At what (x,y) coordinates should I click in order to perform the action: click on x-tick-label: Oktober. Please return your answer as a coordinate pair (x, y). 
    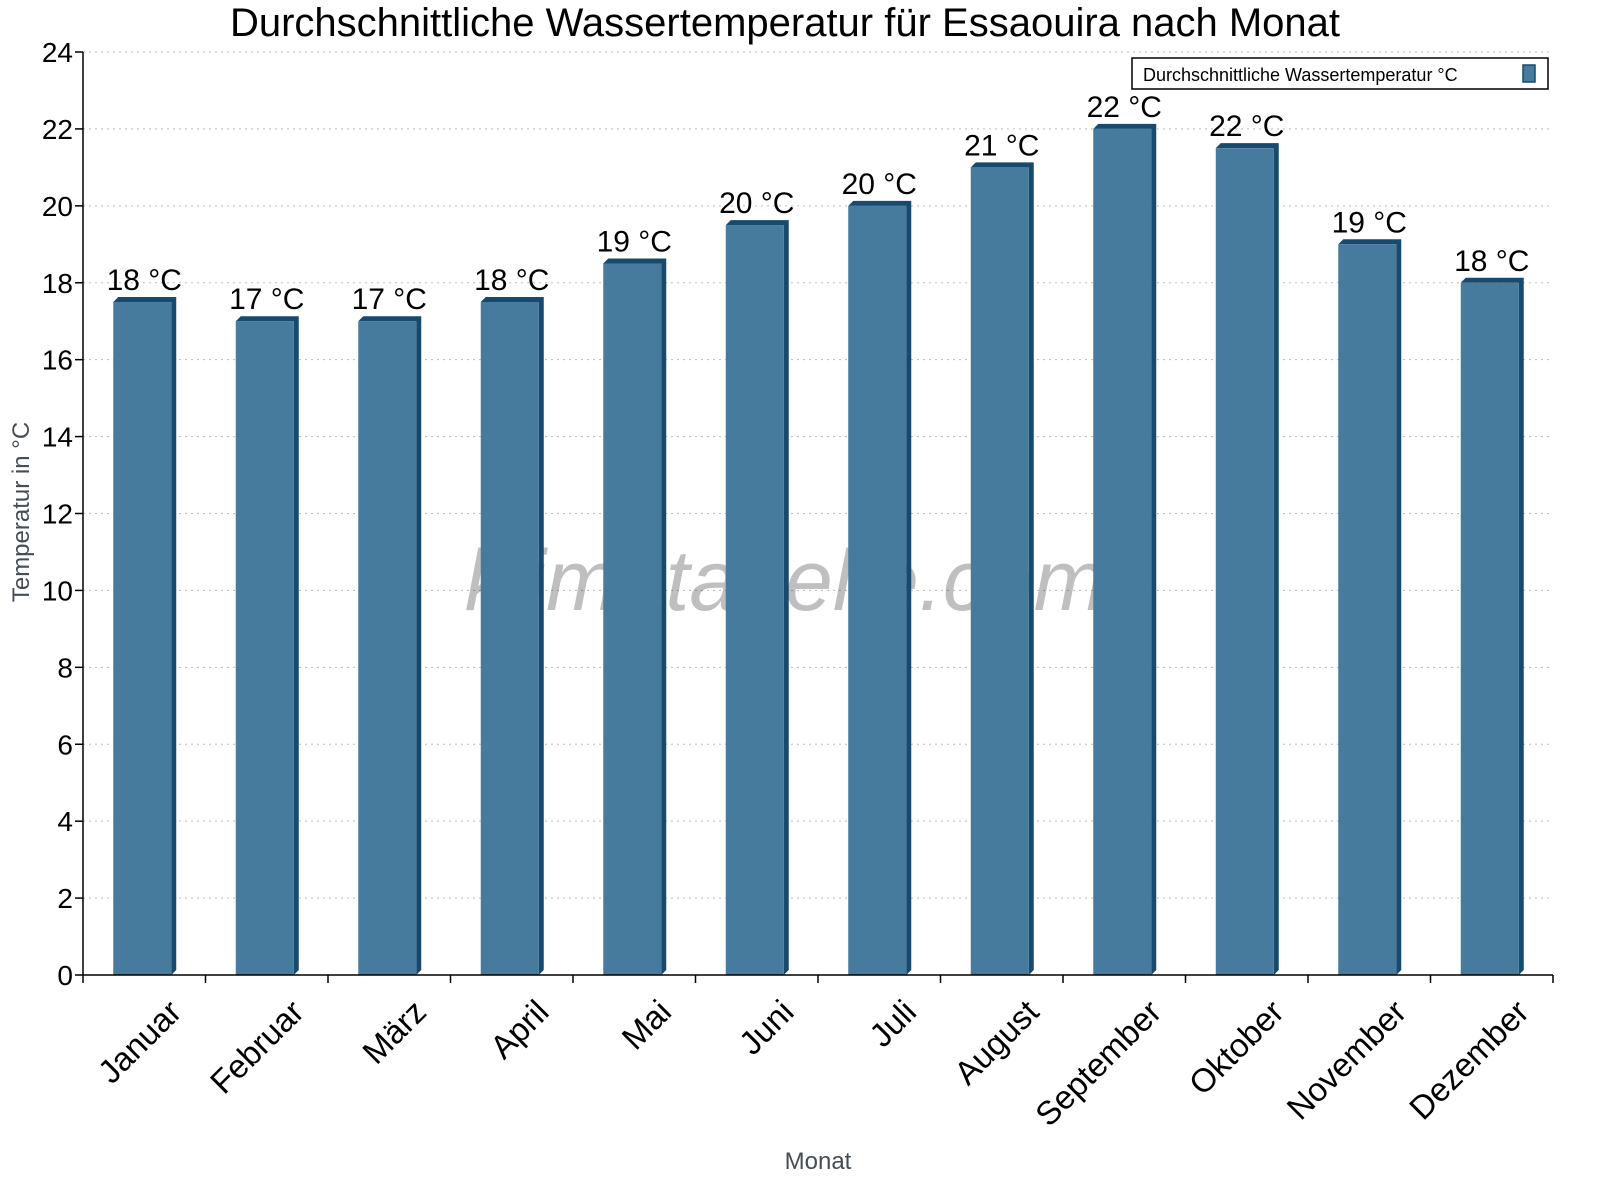
    Looking at the image, I should click on (1235, 1047).